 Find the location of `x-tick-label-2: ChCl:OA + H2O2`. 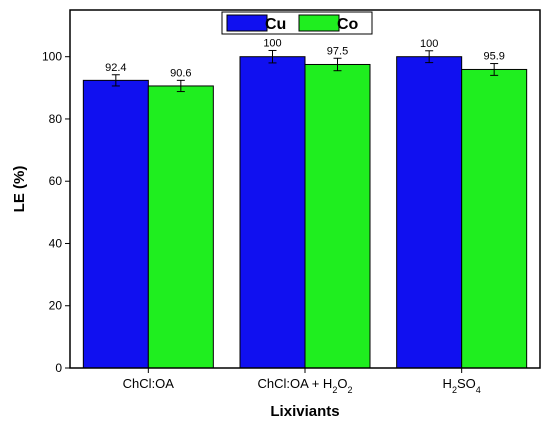

x-tick-label-2: ChCl:OA + H2O2 is located at coordinates (305, 385).